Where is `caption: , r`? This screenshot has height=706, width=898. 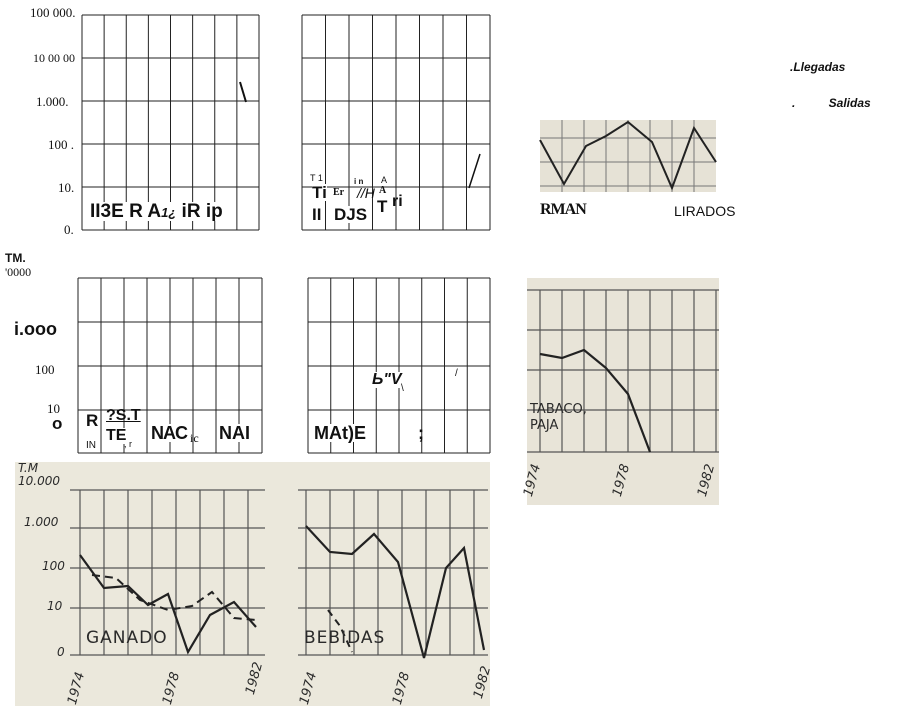
caption: , r is located at coordinates (128, 444).